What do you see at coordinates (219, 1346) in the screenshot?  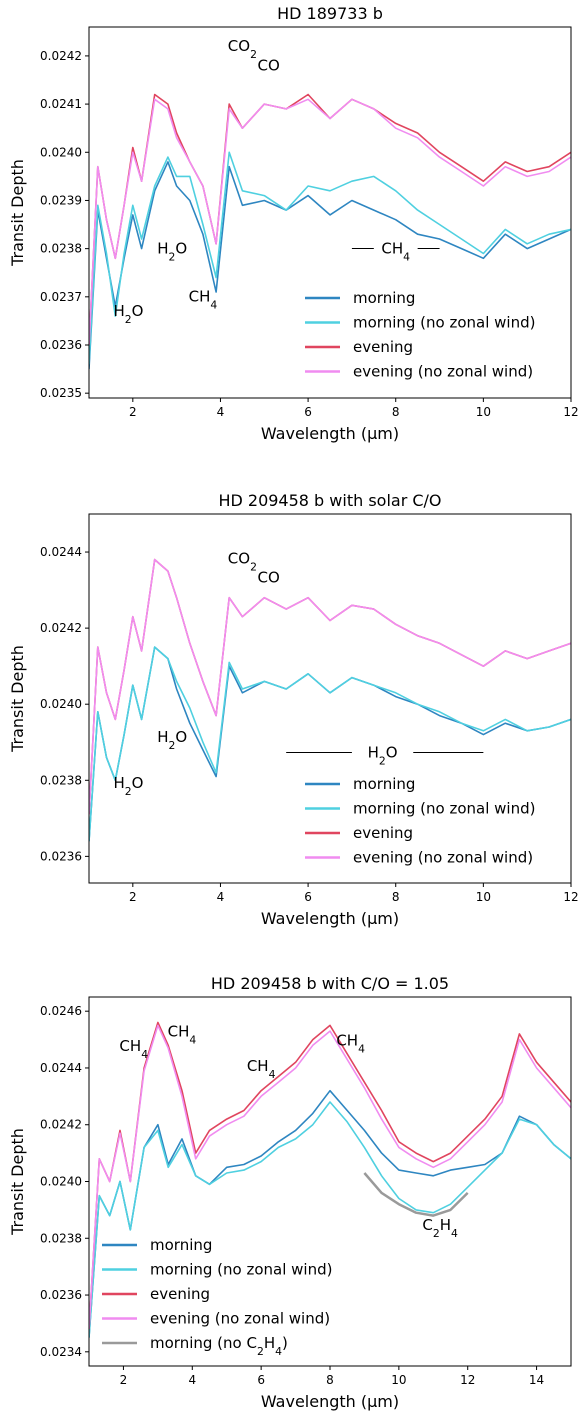 I see `legend-label: morning (no C2H4)` at bounding box center [219, 1346].